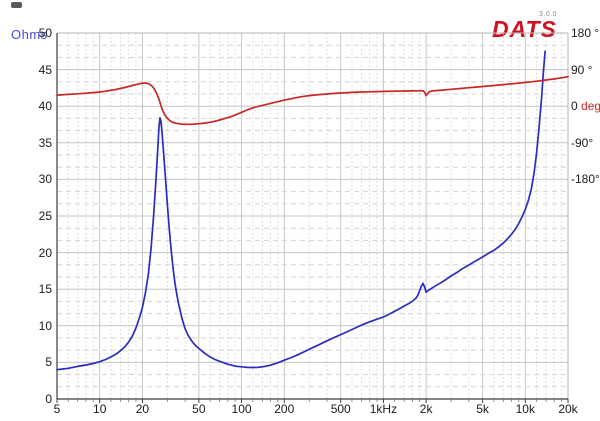 The width and height of the screenshot is (600, 421). I want to click on y-right-tick: 180 °, so click(585, 33).